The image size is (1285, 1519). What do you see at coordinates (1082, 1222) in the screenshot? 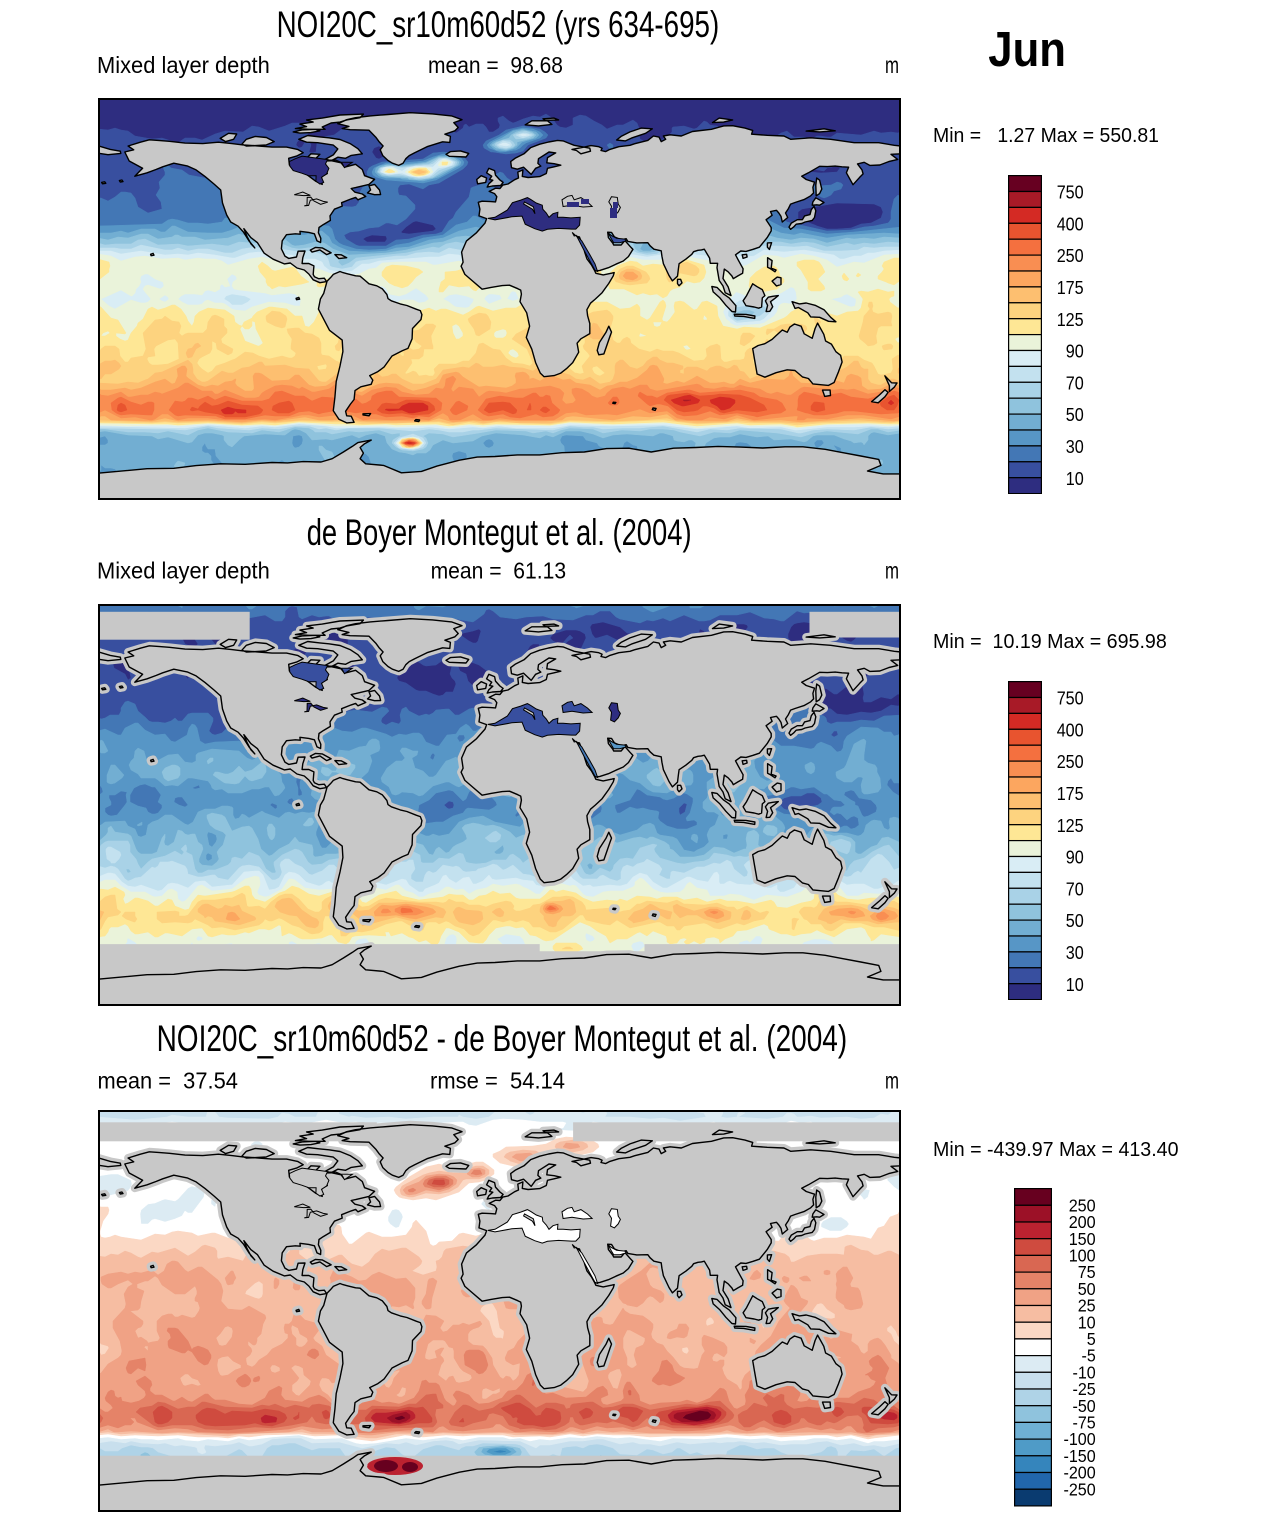
I see `svg-text: 200` at bounding box center [1082, 1222].